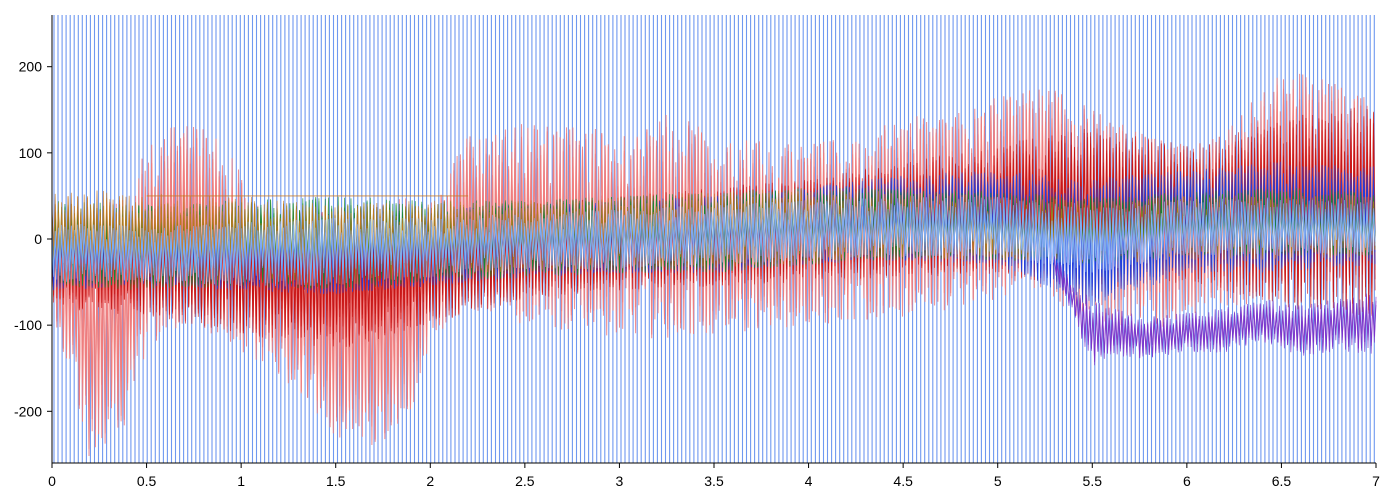 This screenshot has width=1400, height=500. Describe the element at coordinates (998, 481) in the screenshot. I see `x-tick-label: 5` at that location.